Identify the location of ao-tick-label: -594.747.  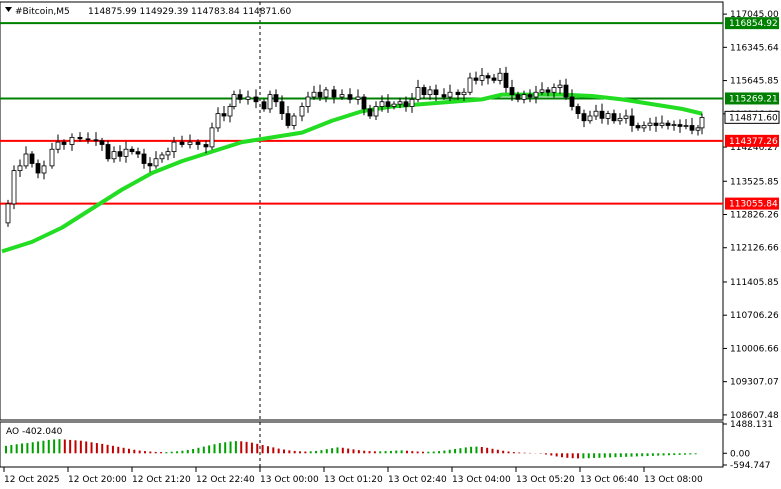
(750, 466).